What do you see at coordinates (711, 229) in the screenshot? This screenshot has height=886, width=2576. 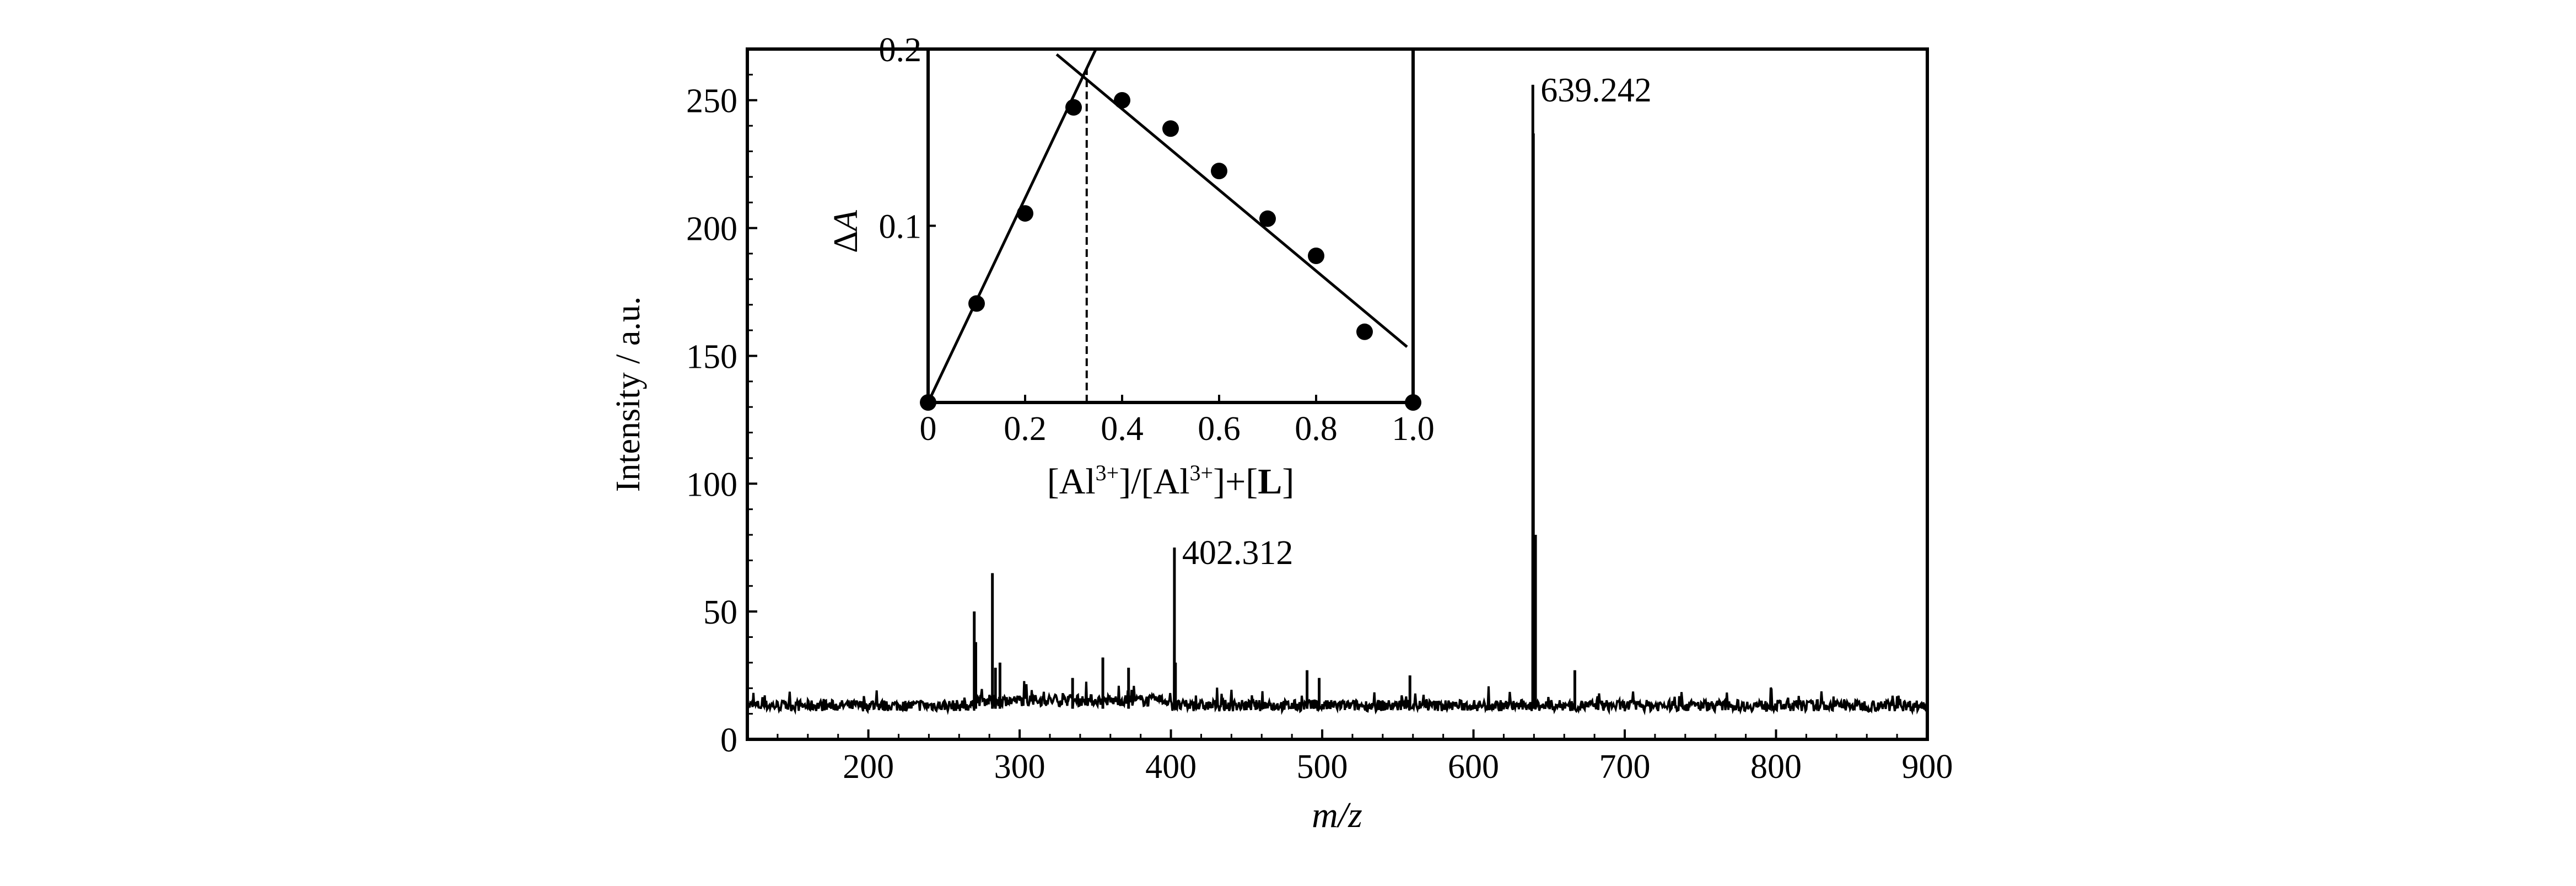 I see `y-tick-label: 200` at bounding box center [711, 229].